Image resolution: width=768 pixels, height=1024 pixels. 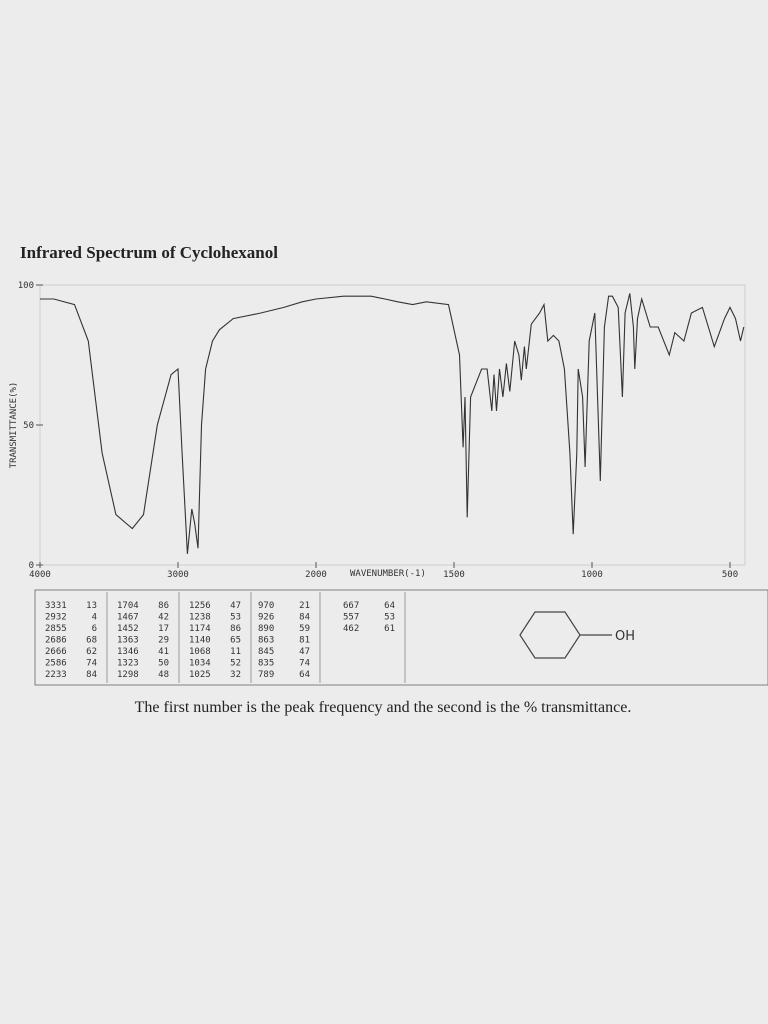 What do you see at coordinates (266, 652) in the screenshot?
I see `peak-frequency: 845` at bounding box center [266, 652].